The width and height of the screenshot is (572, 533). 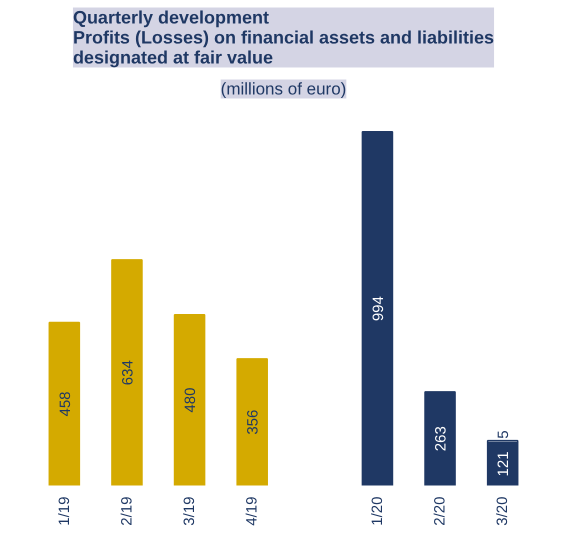 I want to click on data-label: 121, so click(x=503, y=463).